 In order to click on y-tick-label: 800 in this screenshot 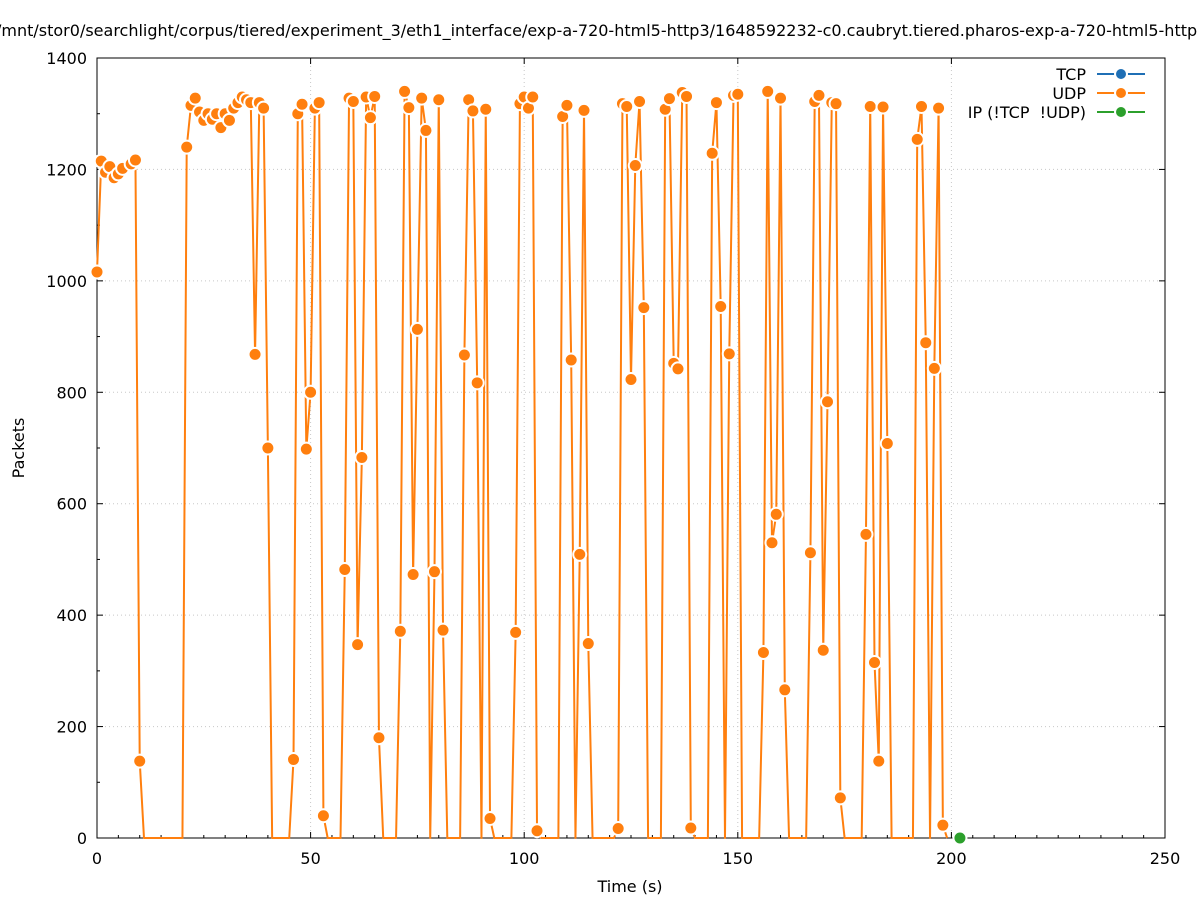, I will do `click(71, 392)`.